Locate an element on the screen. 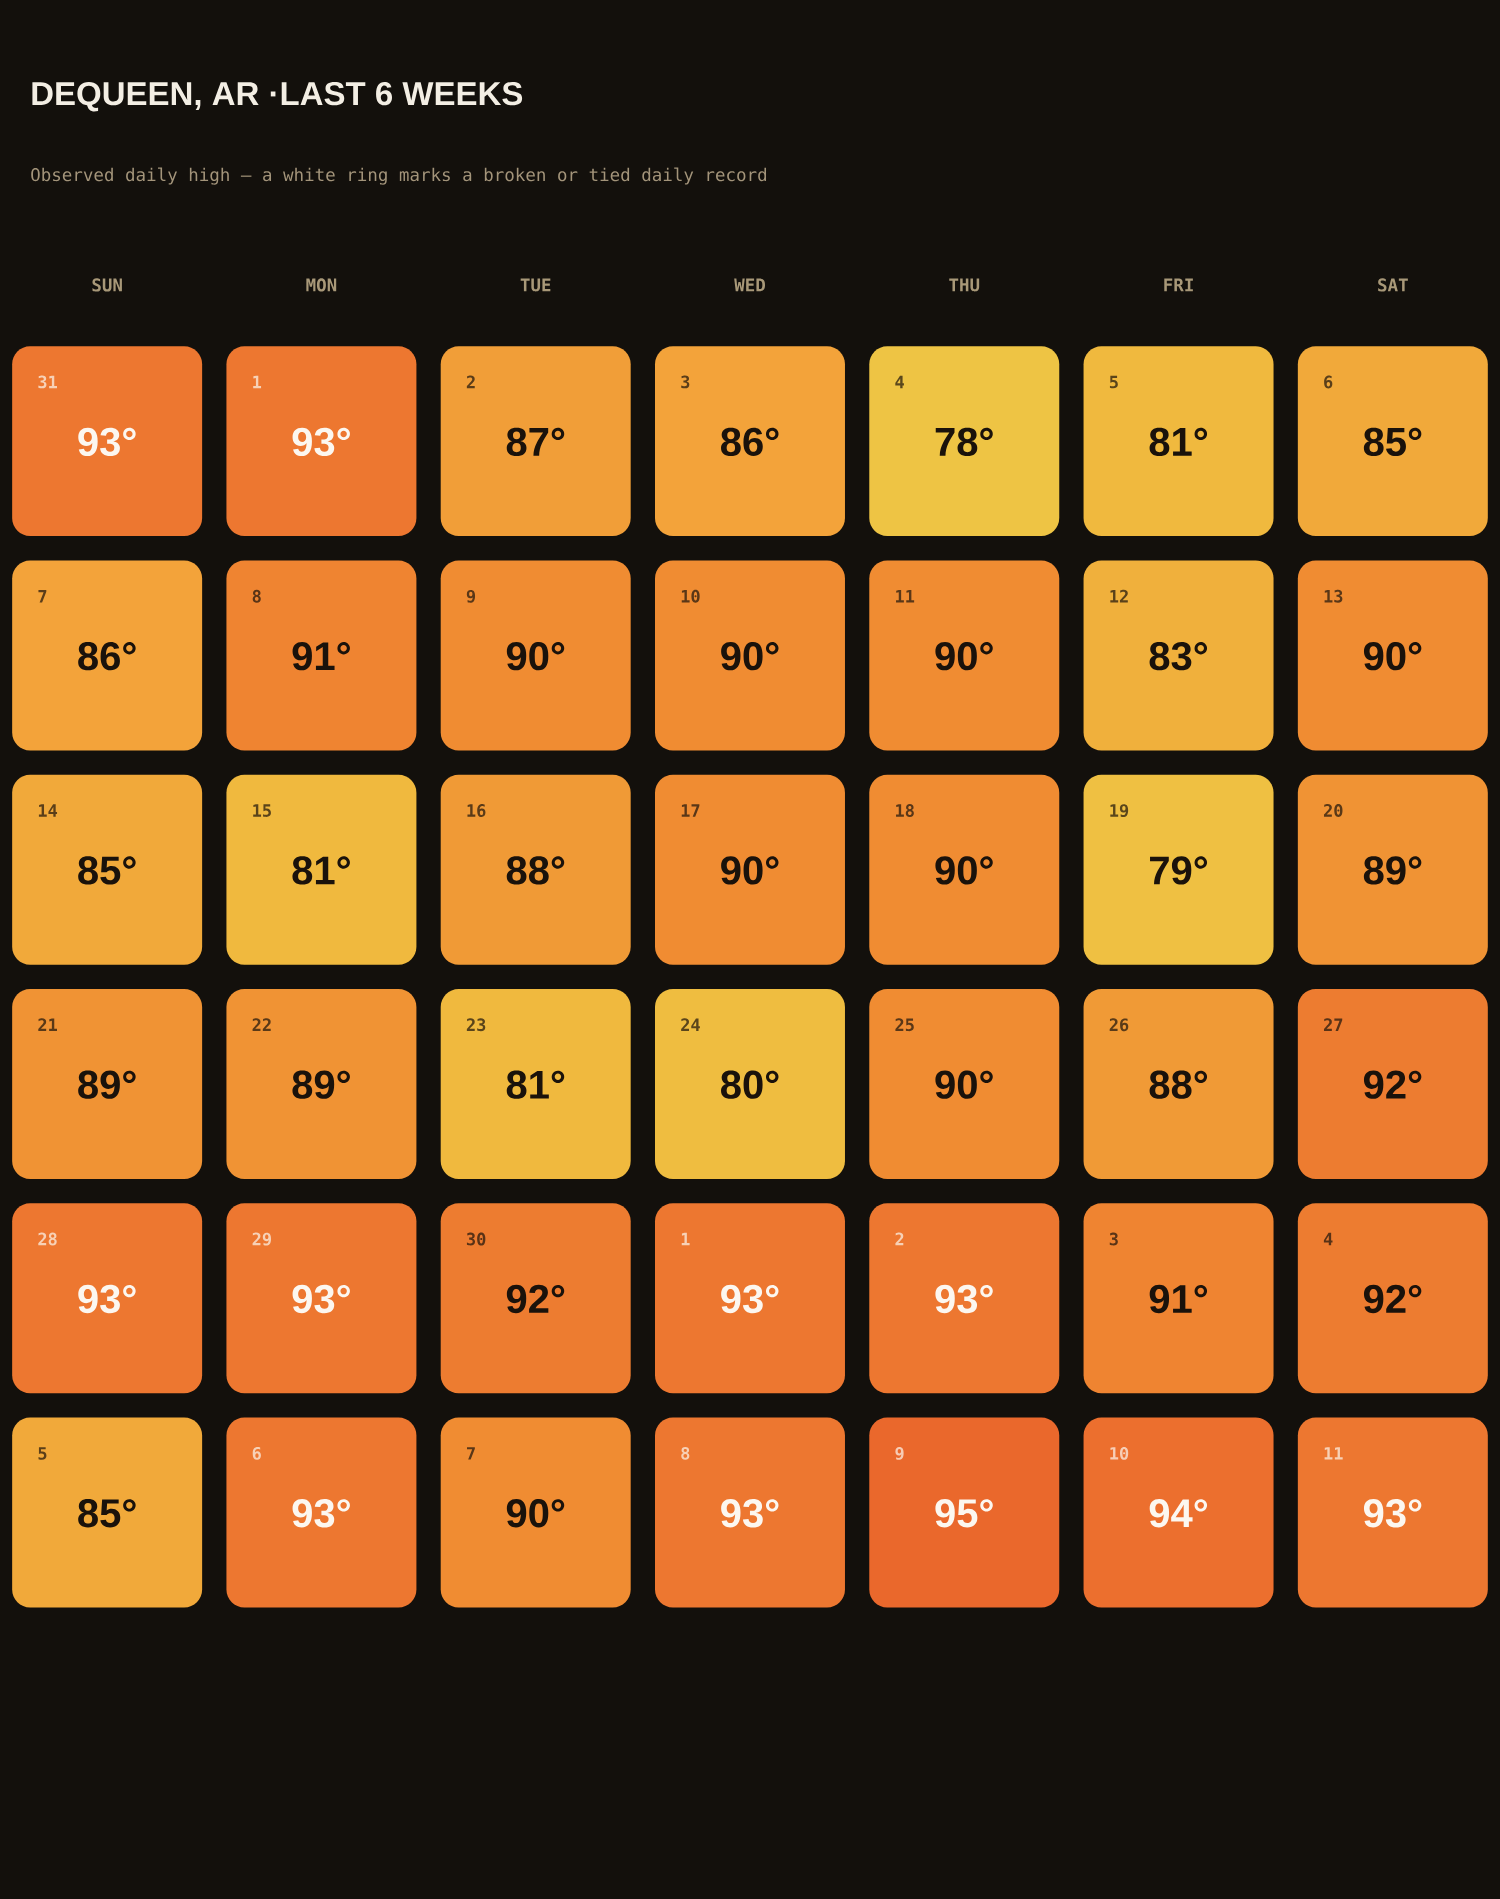 The image size is (1500, 1899). annotation: 17 is located at coordinates (690, 810).